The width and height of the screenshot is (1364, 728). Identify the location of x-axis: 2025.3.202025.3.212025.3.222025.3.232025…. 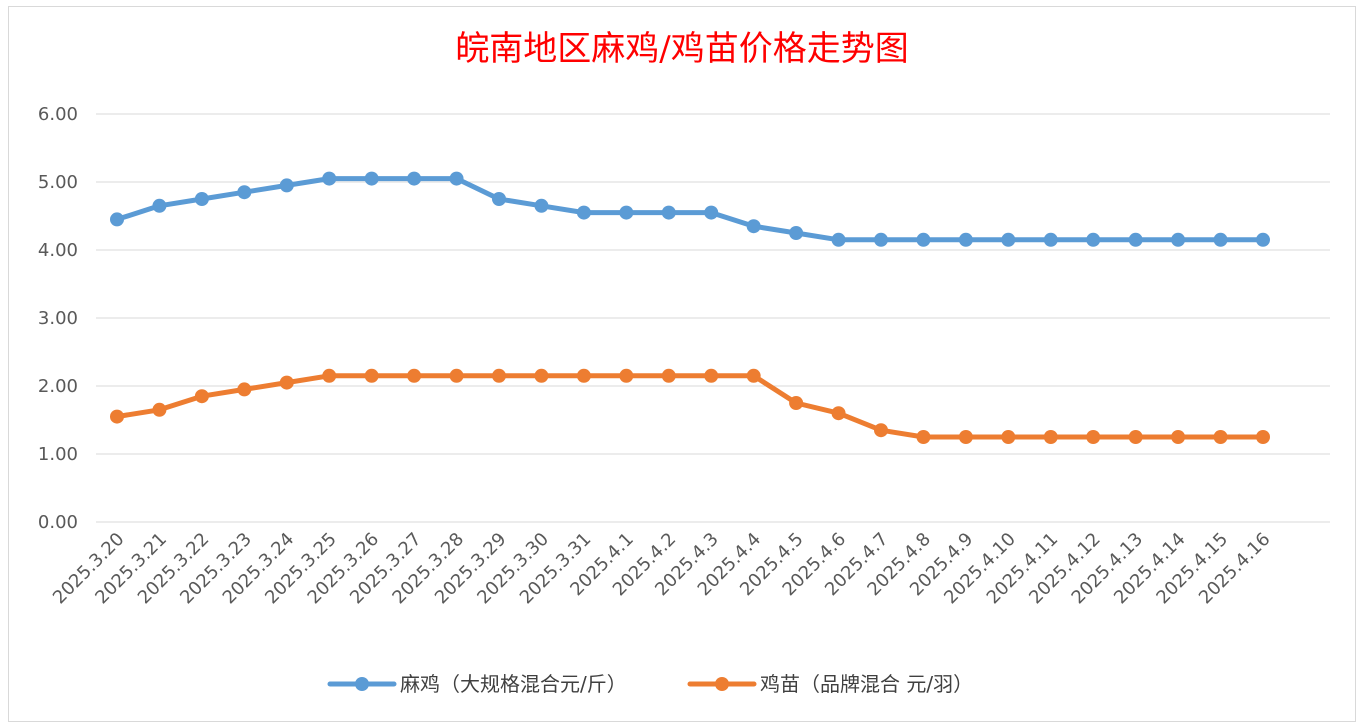
(662, 569).